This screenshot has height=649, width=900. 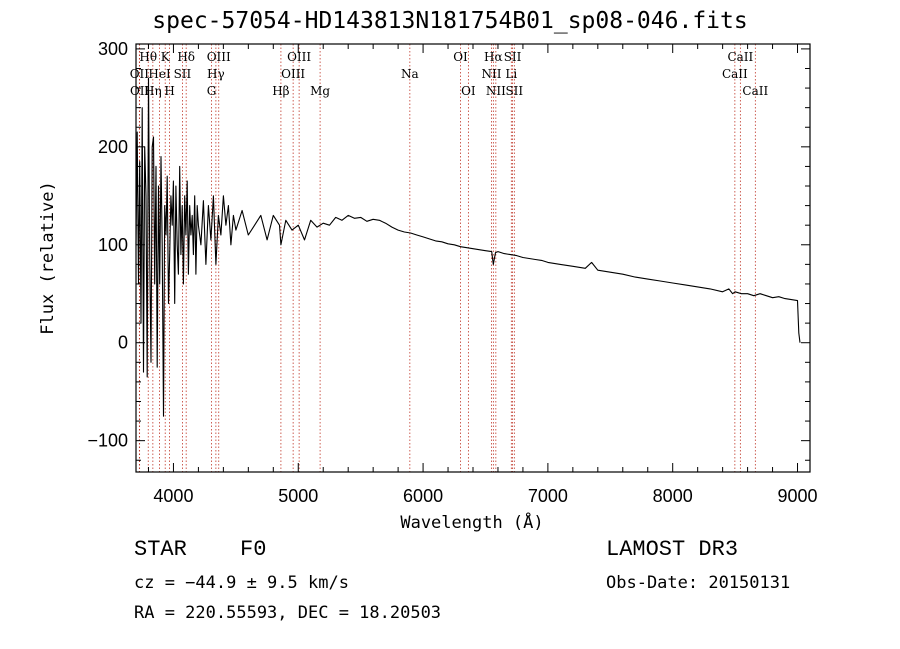 What do you see at coordinates (471, 522) in the screenshot?
I see `x-axis-label: Wavelength (Å)` at bounding box center [471, 522].